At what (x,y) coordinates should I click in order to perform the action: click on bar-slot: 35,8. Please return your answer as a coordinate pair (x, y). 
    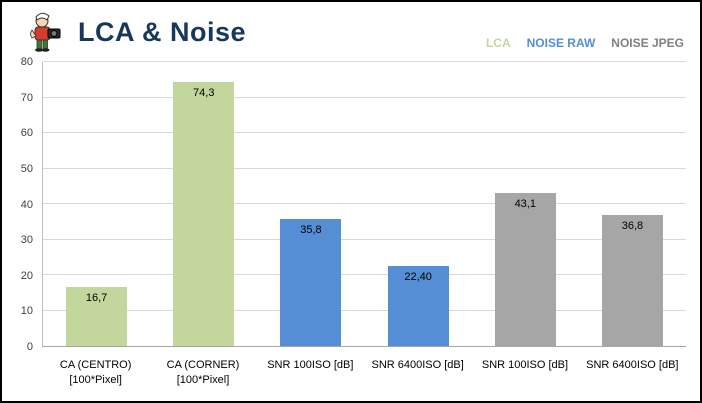
    Looking at the image, I should click on (310, 204).